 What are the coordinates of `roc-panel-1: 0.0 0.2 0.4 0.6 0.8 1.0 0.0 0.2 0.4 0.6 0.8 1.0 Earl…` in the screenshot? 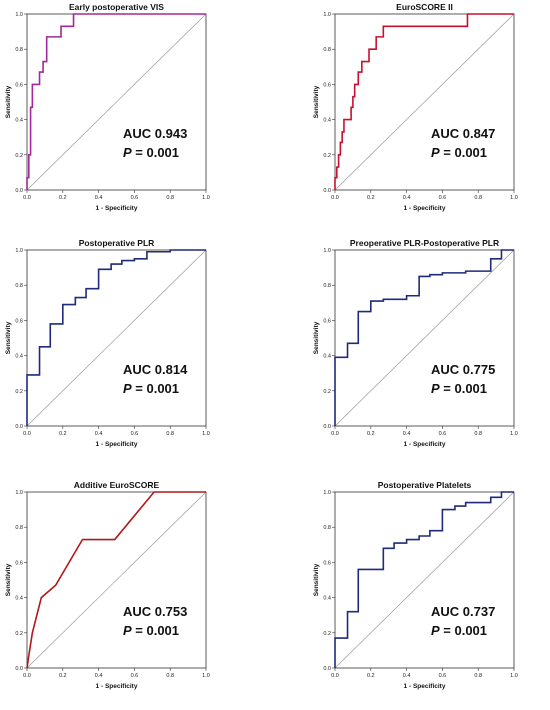 It's located at (125, 116).